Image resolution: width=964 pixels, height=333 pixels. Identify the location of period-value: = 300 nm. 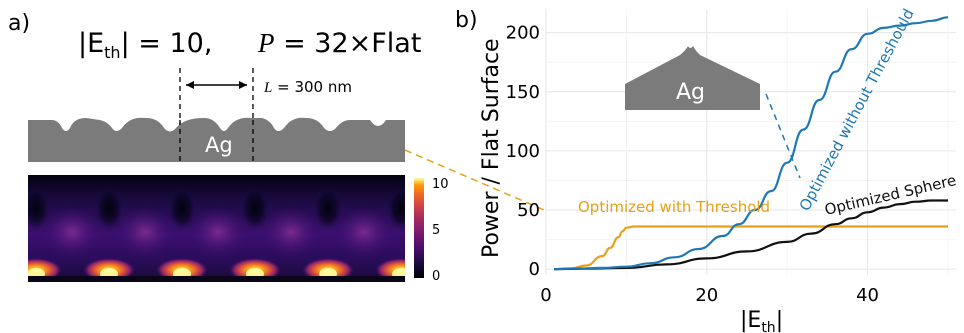
(312, 87).